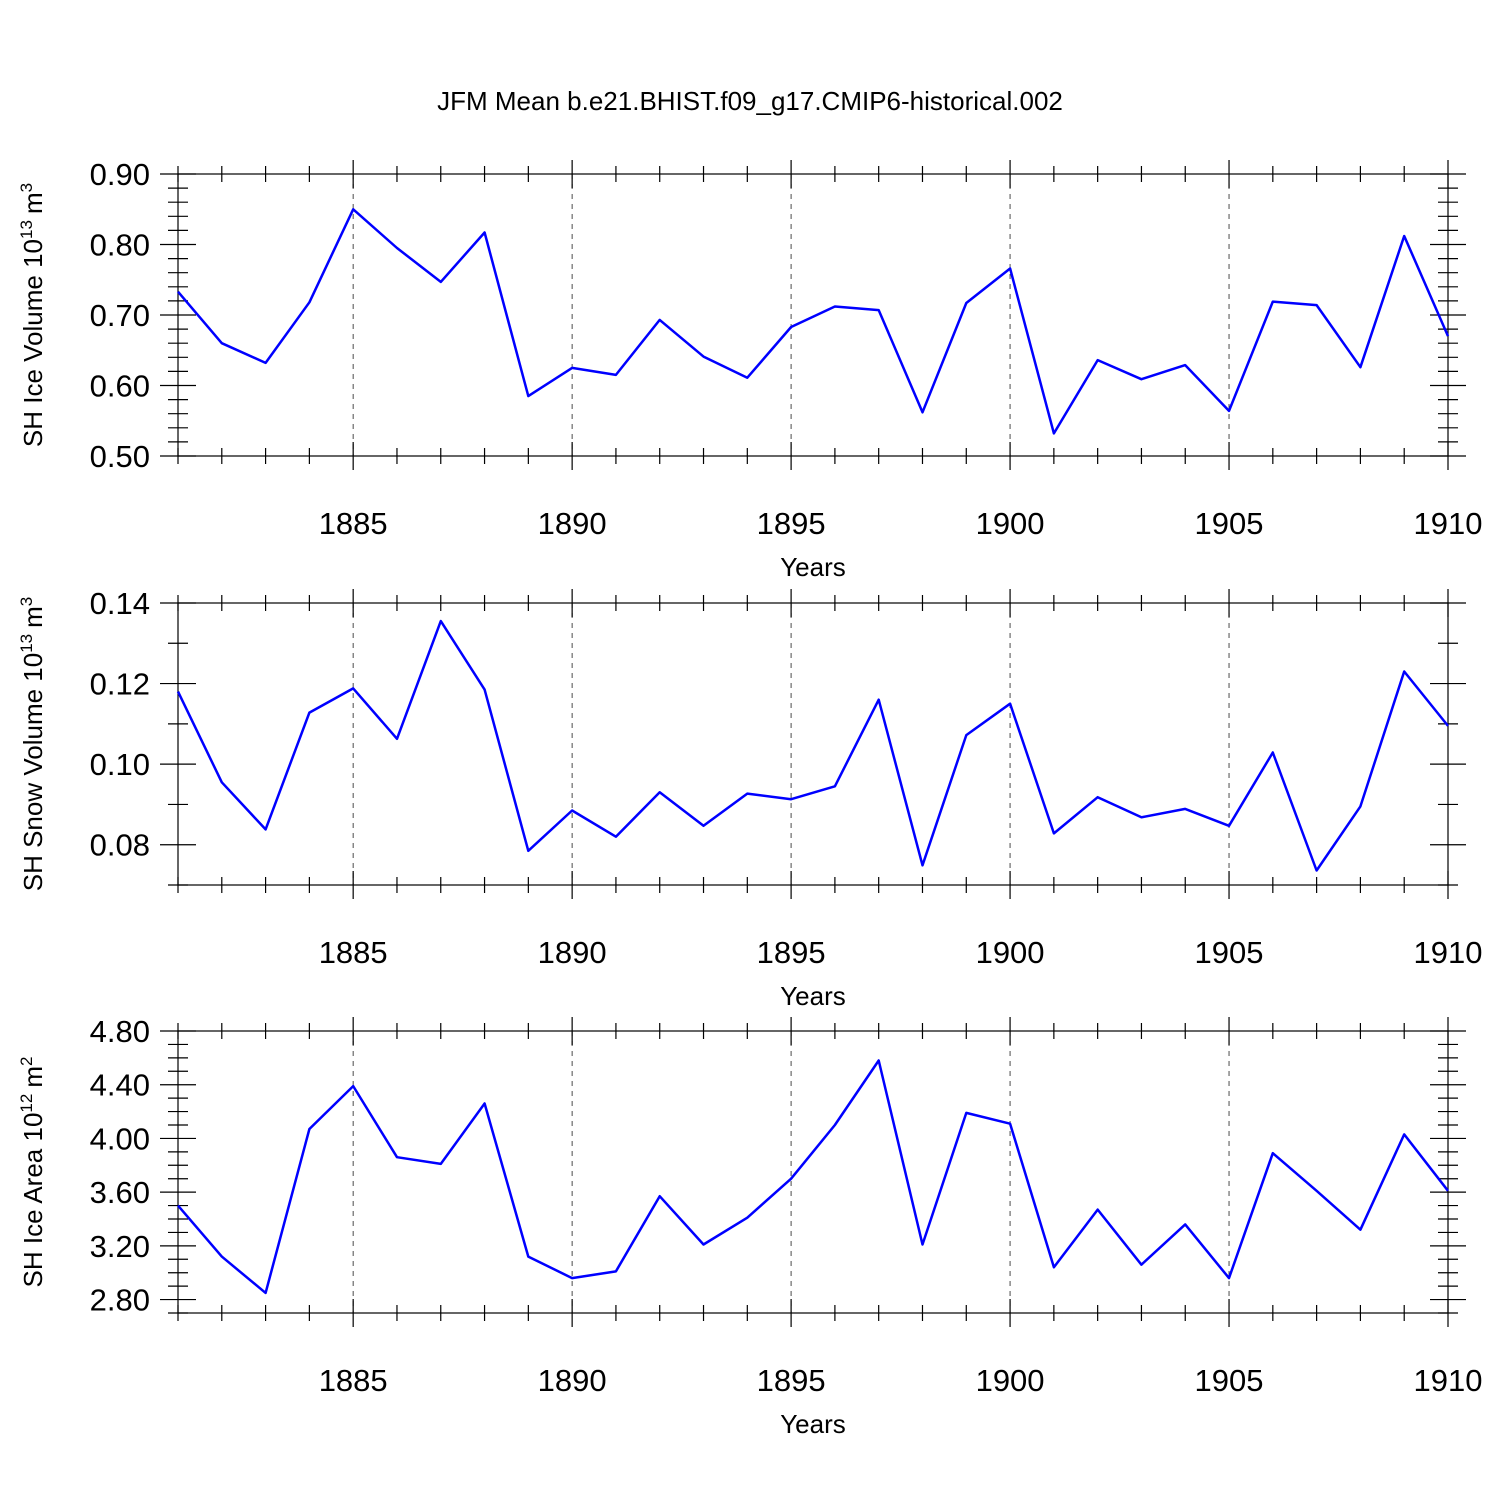 The width and height of the screenshot is (1500, 1500). What do you see at coordinates (33, 617) in the screenshot?
I see `y-axis-title-unit: m` at bounding box center [33, 617].